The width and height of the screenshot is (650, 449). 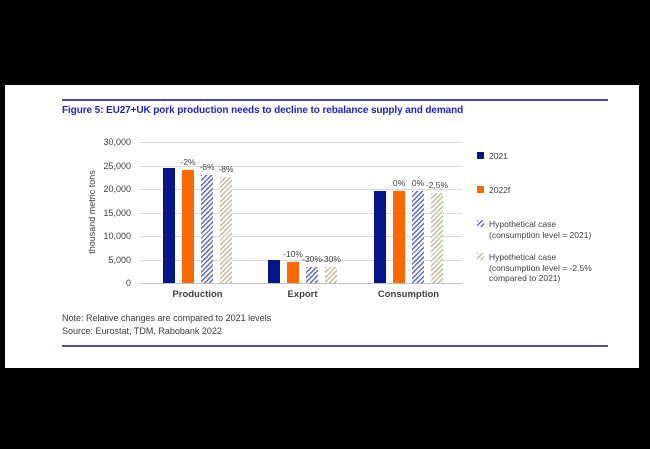 I want to click on x-axis-line, so click(x=301, y=283).